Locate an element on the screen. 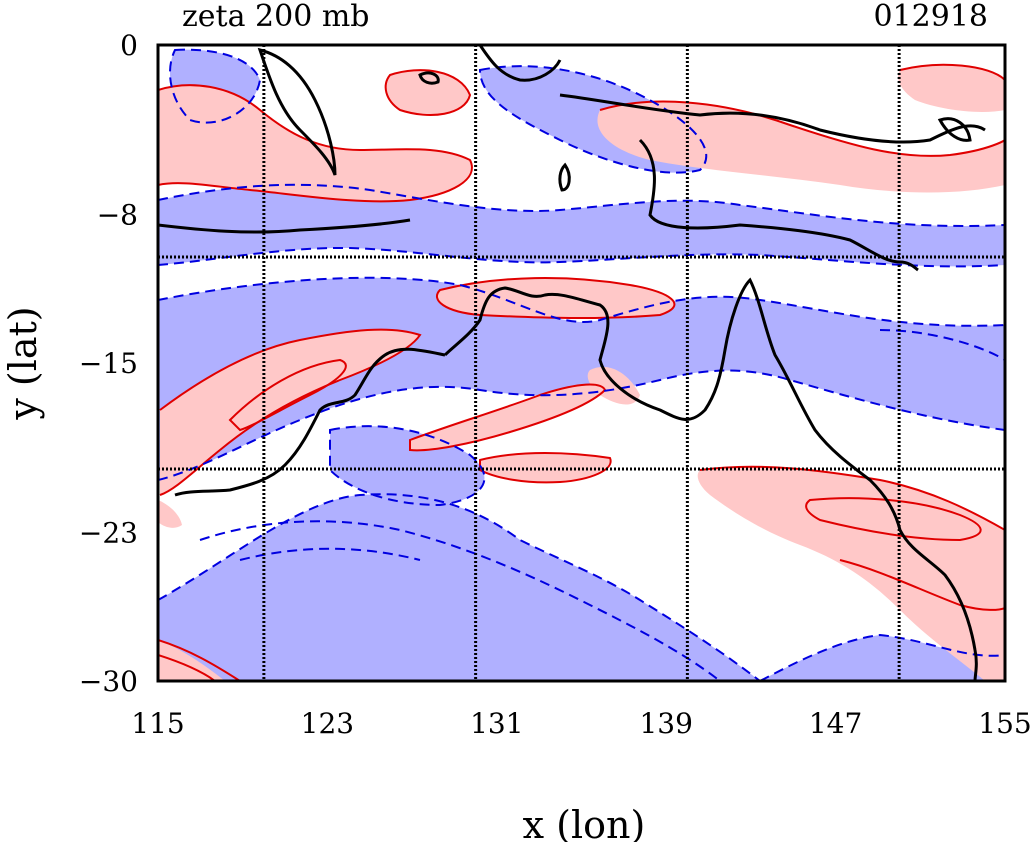 The image size is (1035, 842). neg-patch-east is located at coordinates (940, 380).